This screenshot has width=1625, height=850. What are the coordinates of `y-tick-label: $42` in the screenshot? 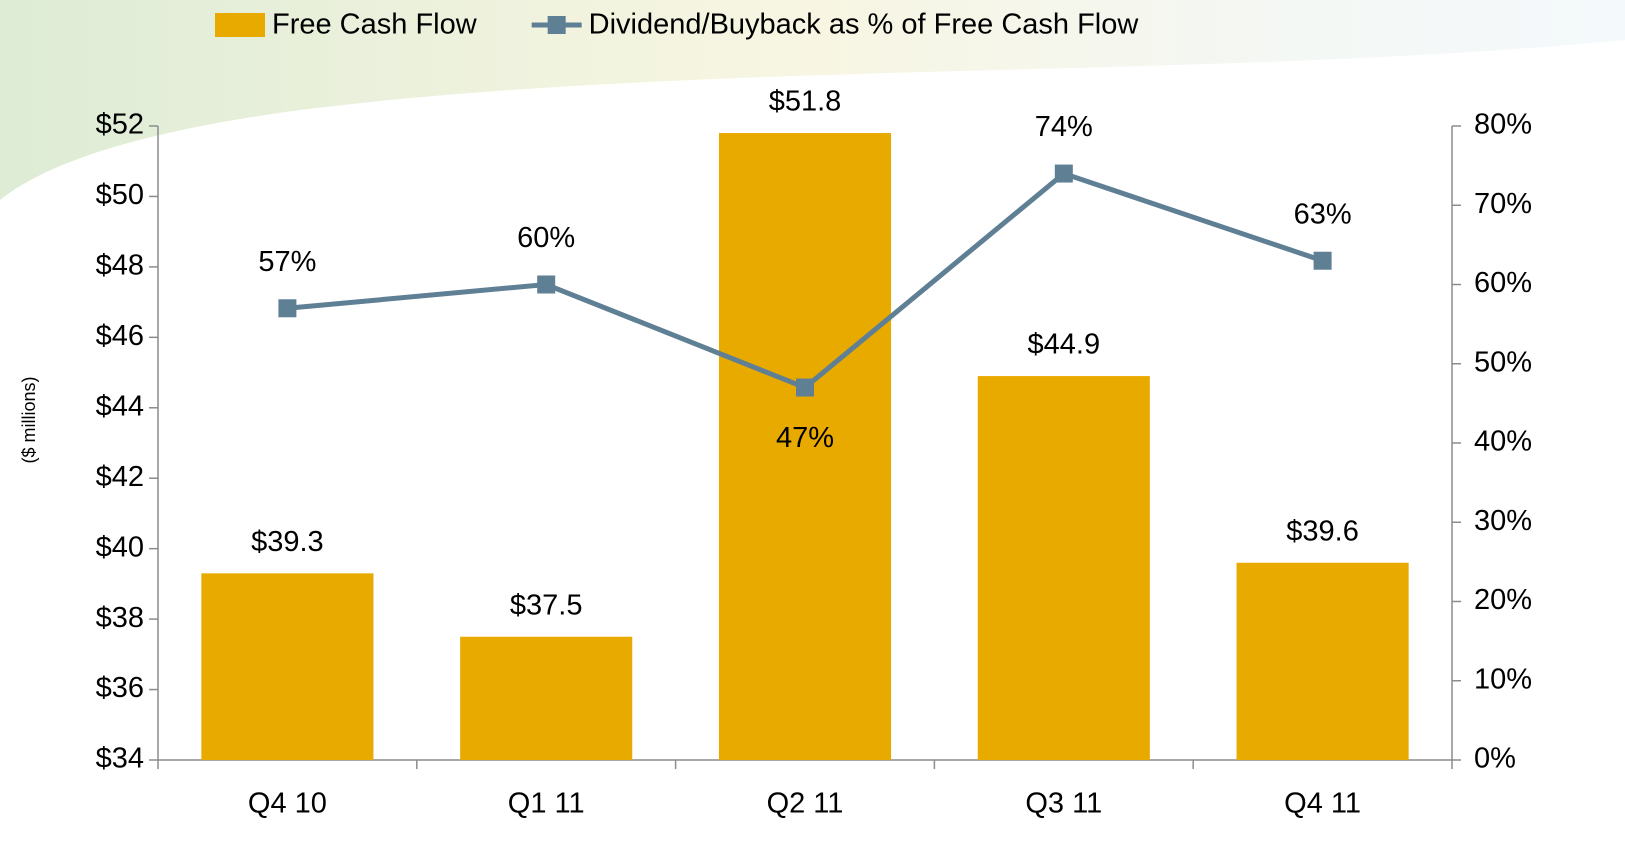 It's located at (120, 477).